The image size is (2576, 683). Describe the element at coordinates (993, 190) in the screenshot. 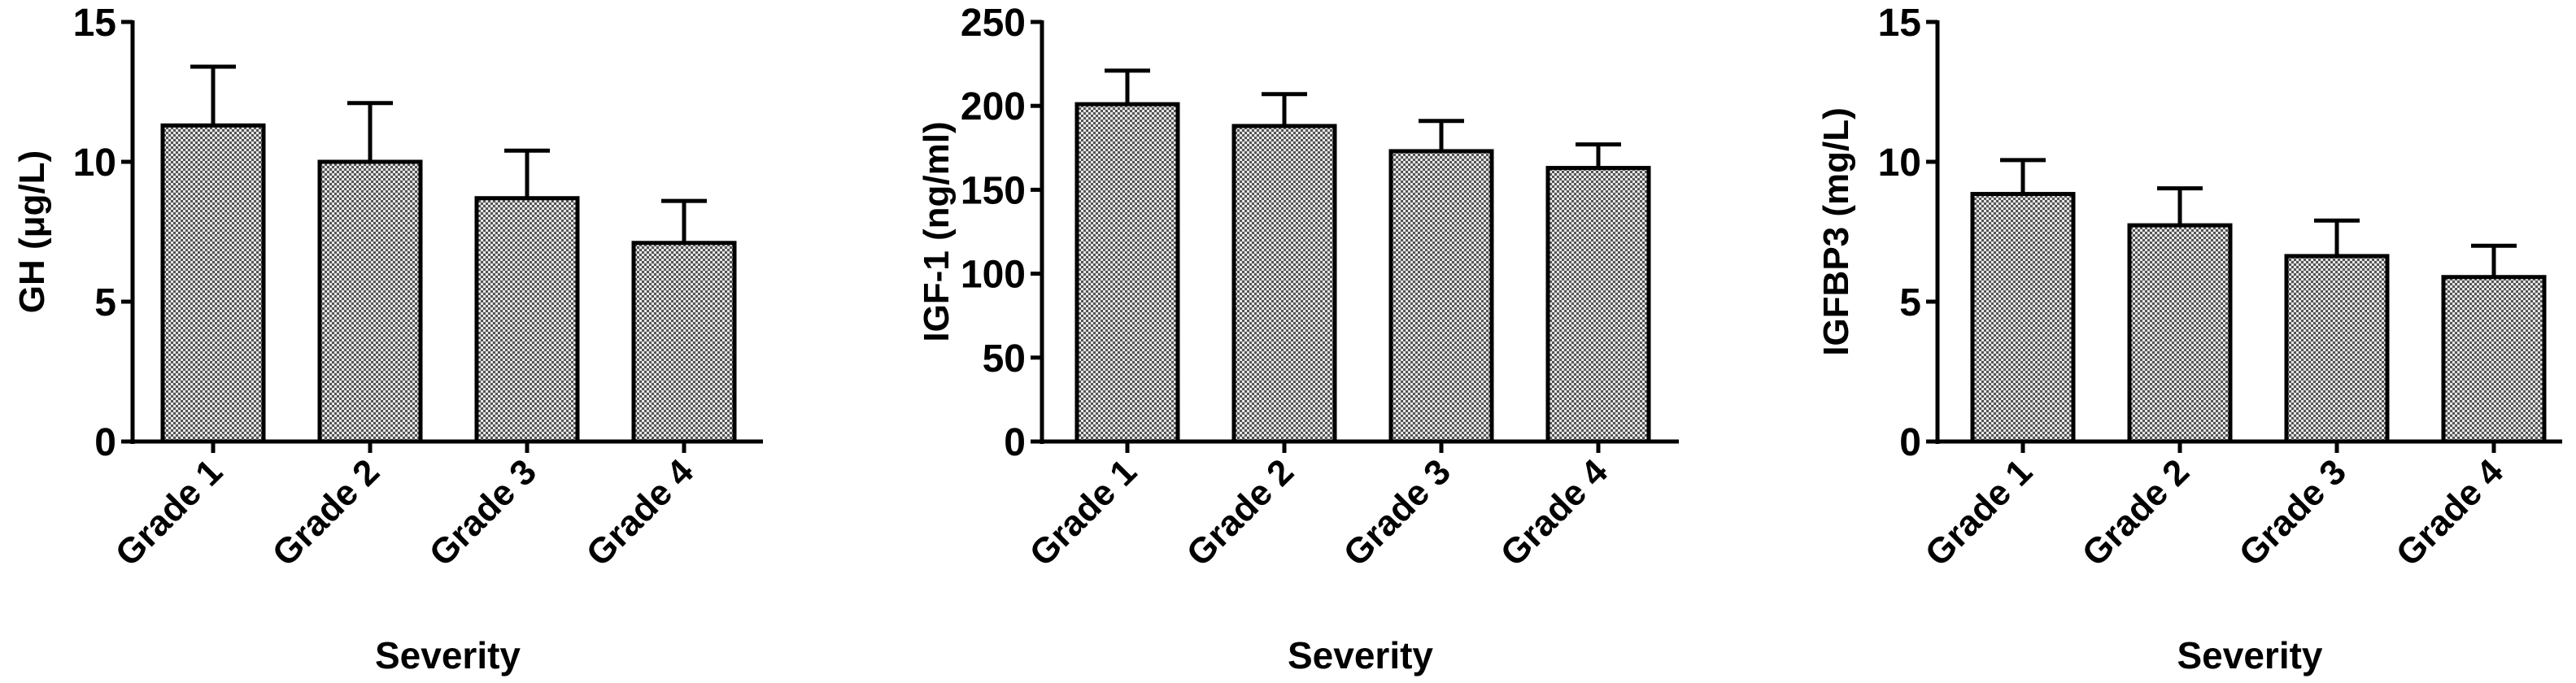

I see `y-tick-label: 150` at that location.